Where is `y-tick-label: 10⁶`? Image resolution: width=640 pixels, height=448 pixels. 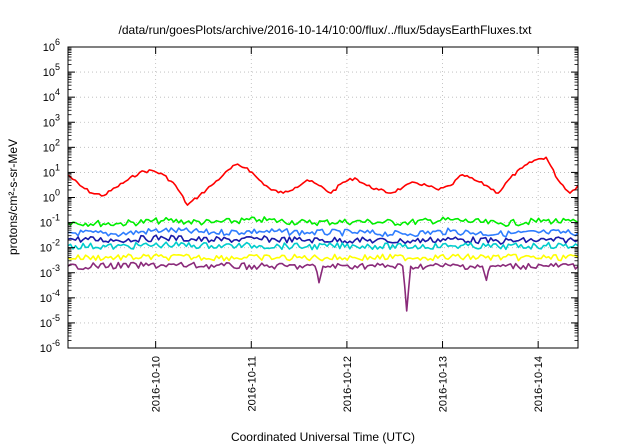
y-tick-label: 10⁶ is located at coordinates (51, 45).